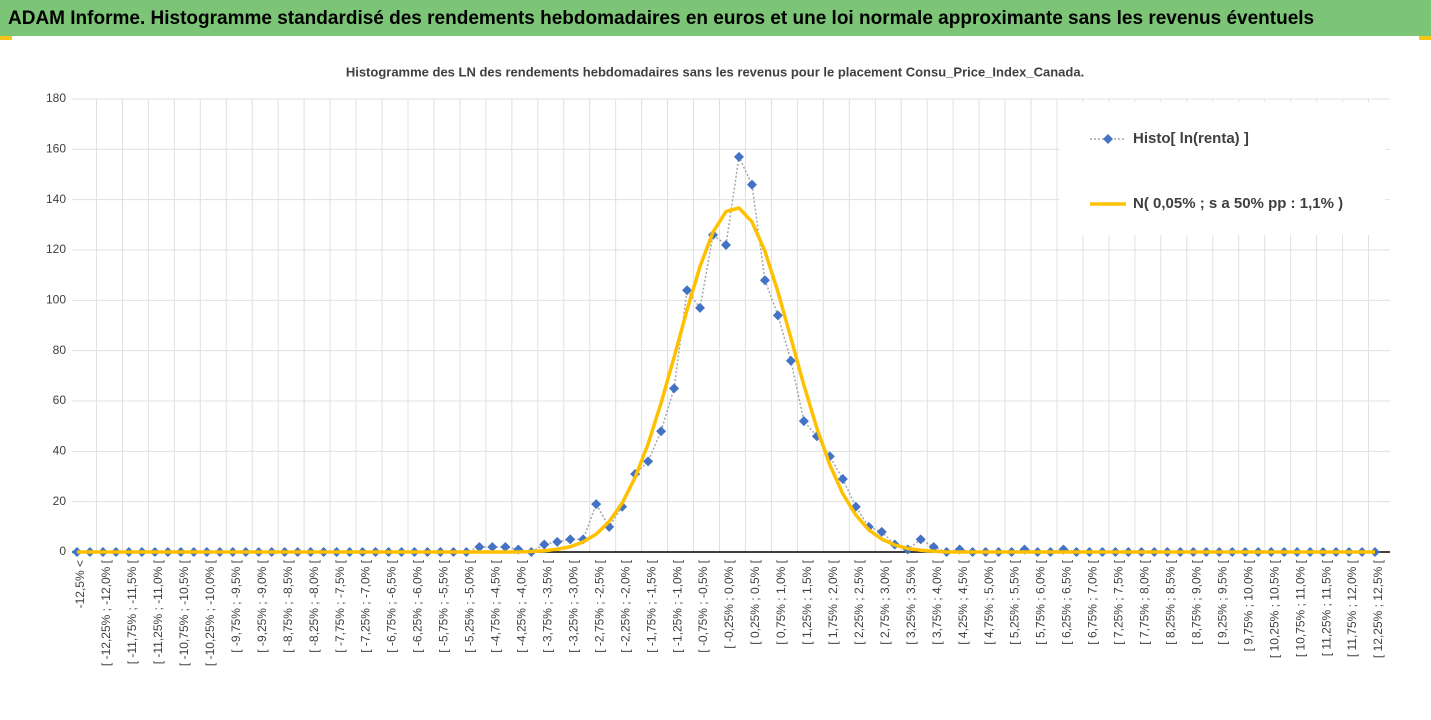 The image size is (1431, 720). I want to click on x-tick-label: [ -3,25% ; -3,0% [, so click(573, 605).